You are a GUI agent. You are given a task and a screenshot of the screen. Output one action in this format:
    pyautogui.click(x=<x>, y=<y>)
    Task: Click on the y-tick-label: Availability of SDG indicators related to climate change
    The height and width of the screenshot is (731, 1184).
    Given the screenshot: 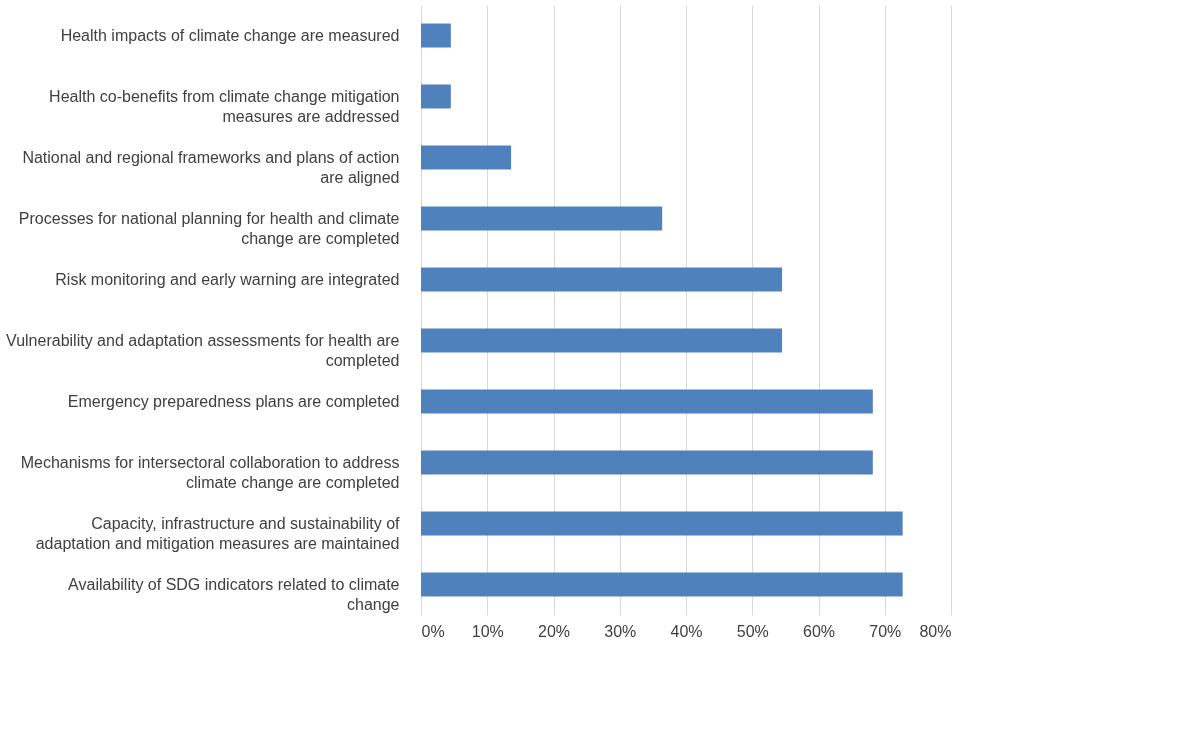 What is the action you would take?
    pyautogui.click(x=234, y=594)
    